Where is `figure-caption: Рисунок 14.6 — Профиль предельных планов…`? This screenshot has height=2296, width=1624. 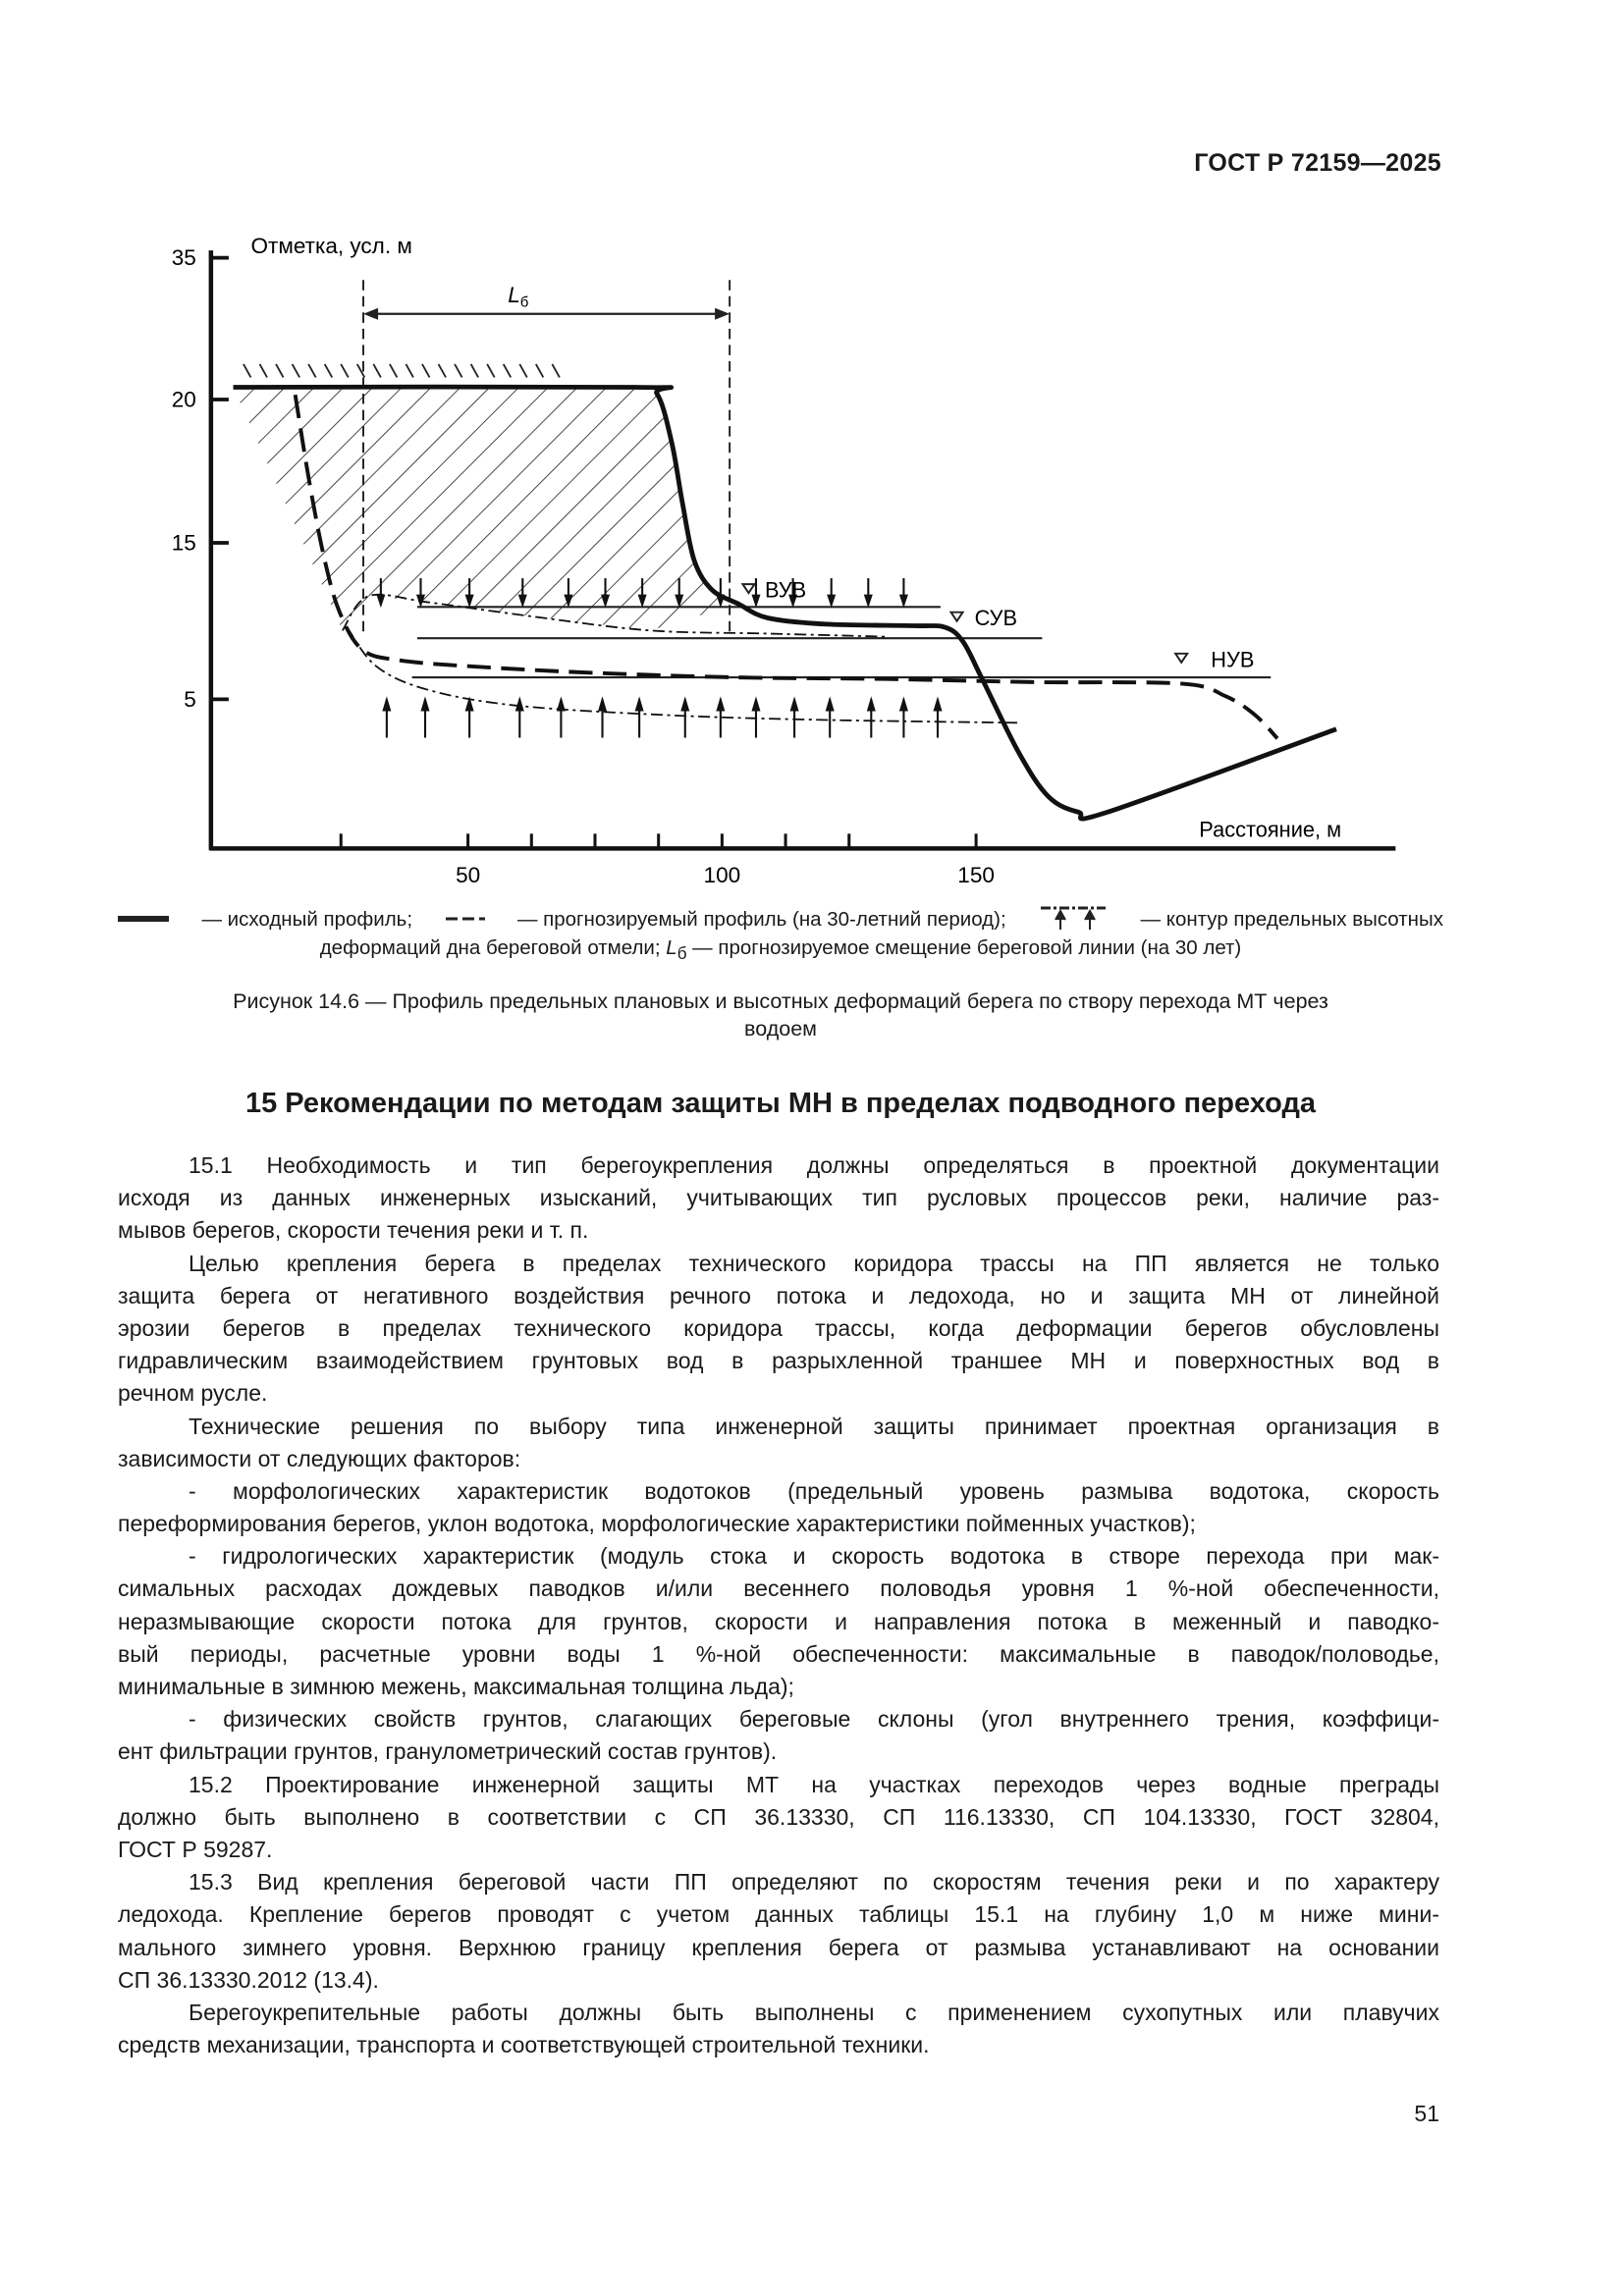 figure-caption: Рисунок 14.6 — Профиль предельных планов… is located at coordinates (780, 1015).